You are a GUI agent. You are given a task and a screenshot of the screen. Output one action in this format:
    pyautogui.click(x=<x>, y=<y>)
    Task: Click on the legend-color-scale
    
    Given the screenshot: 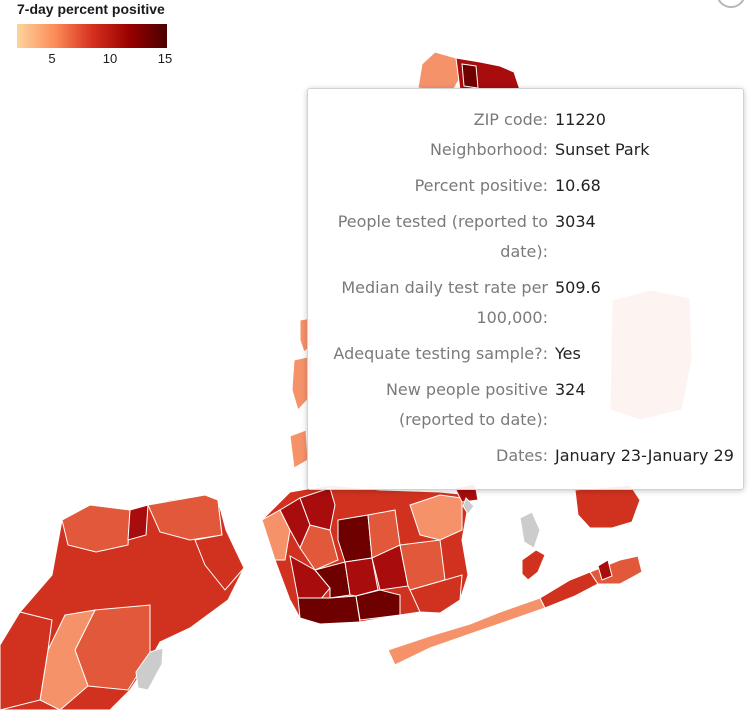 What is the action you would take?
    pyautogui.click(x=92, y=36)
    